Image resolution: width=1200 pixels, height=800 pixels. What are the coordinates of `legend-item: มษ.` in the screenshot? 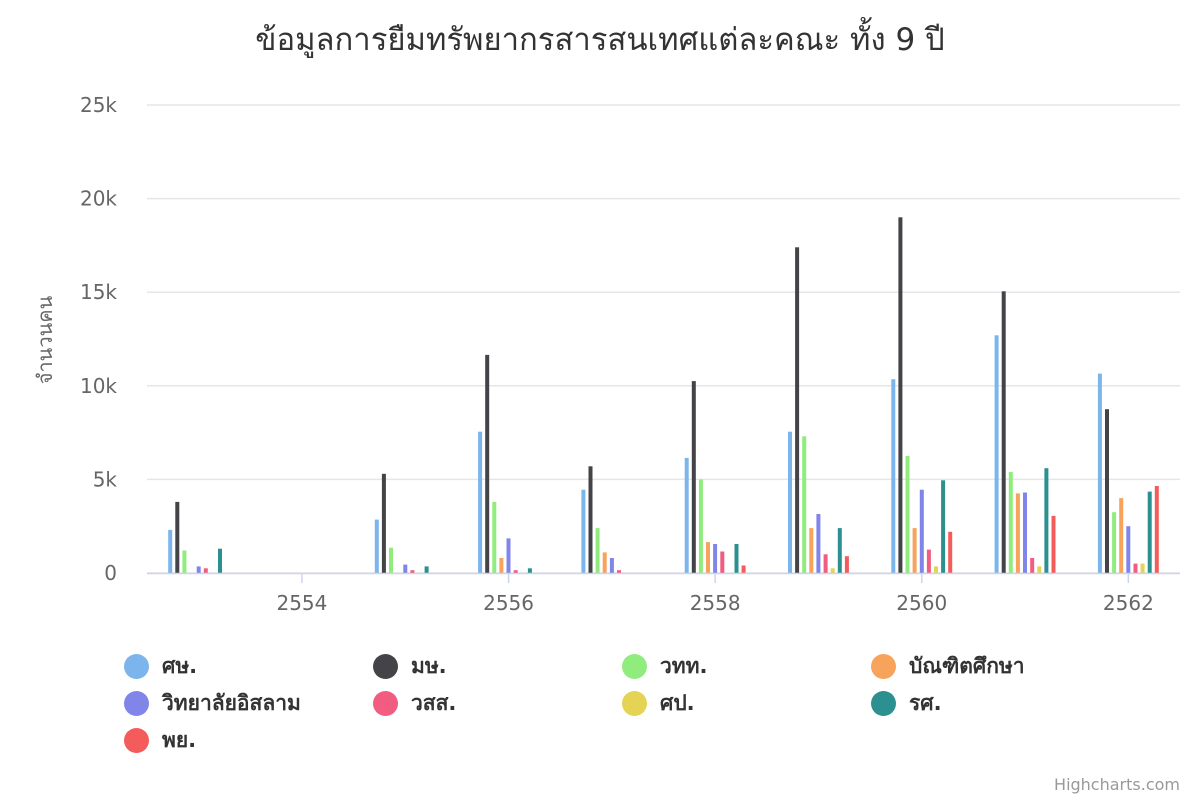 It's located at (410, 666).